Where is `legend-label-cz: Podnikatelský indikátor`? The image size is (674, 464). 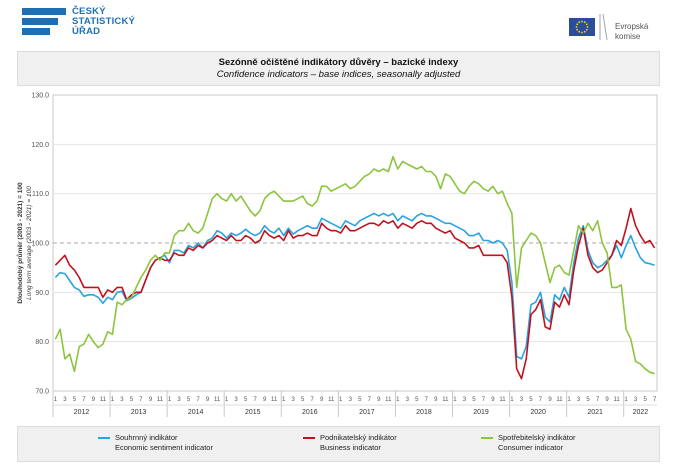 legend-label-cz: Podnikatelský indikátor is located at coordinates (358, 437).